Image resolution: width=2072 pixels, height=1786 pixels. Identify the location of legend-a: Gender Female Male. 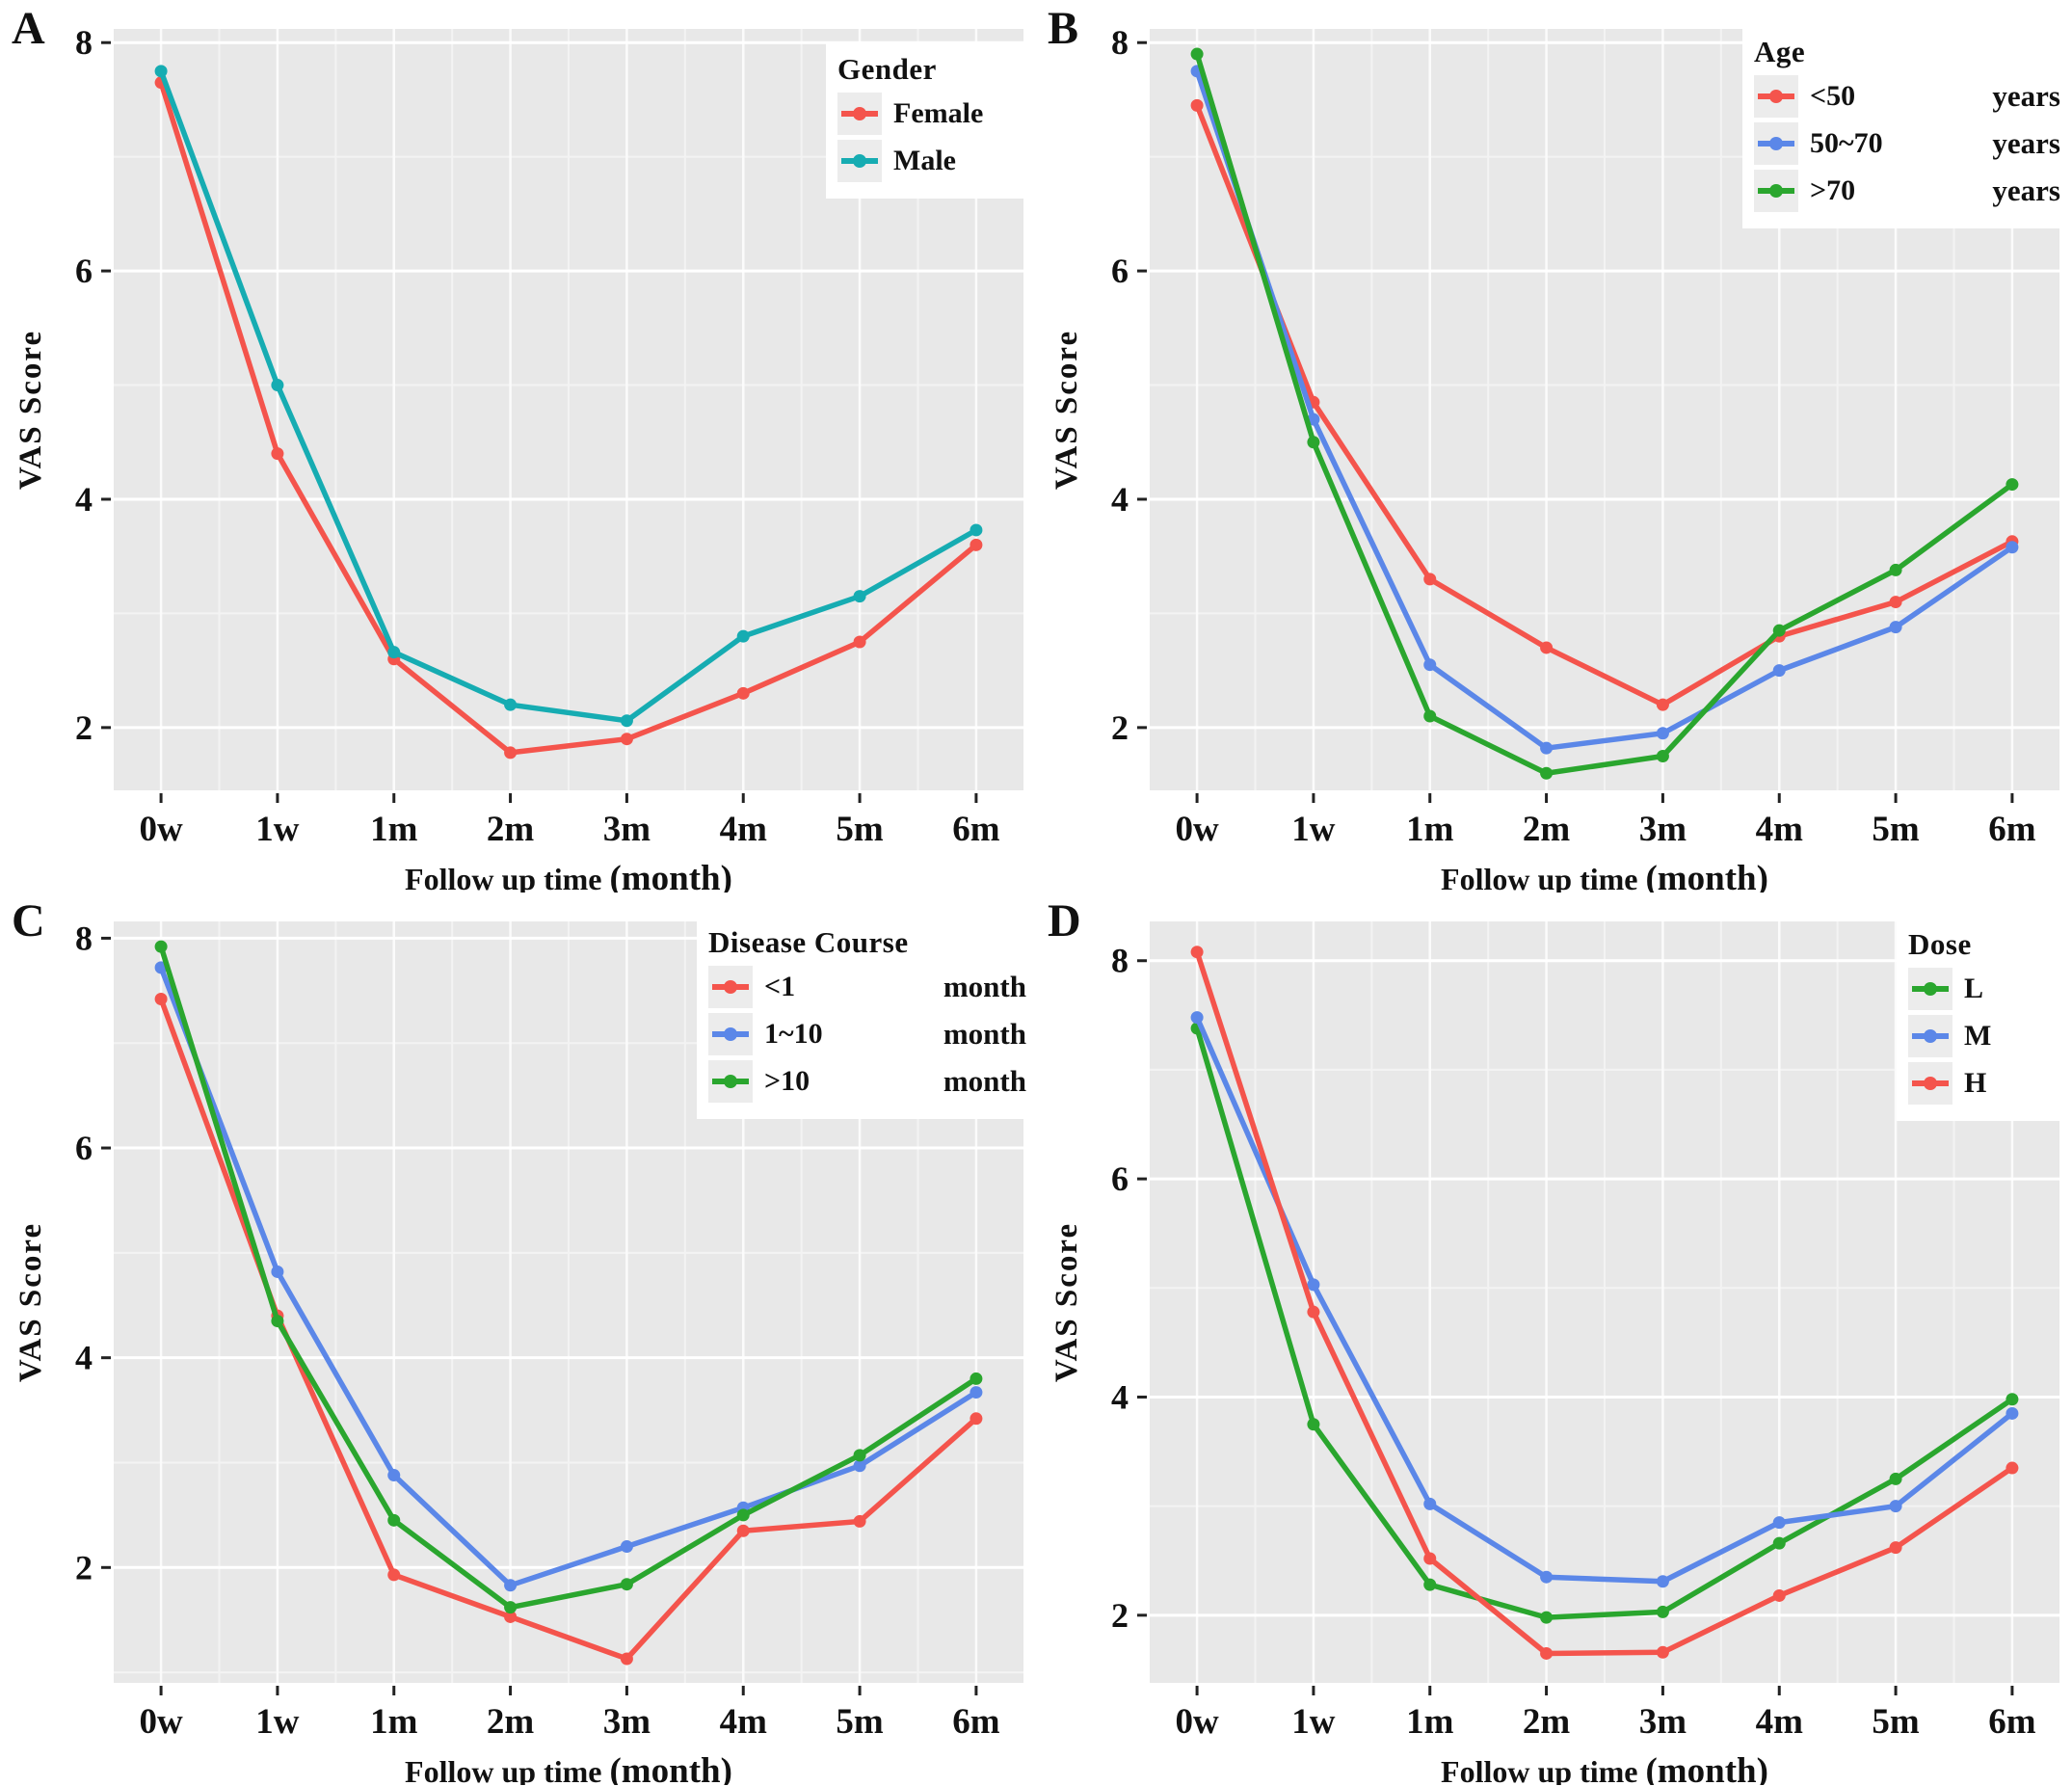
(931, 120).